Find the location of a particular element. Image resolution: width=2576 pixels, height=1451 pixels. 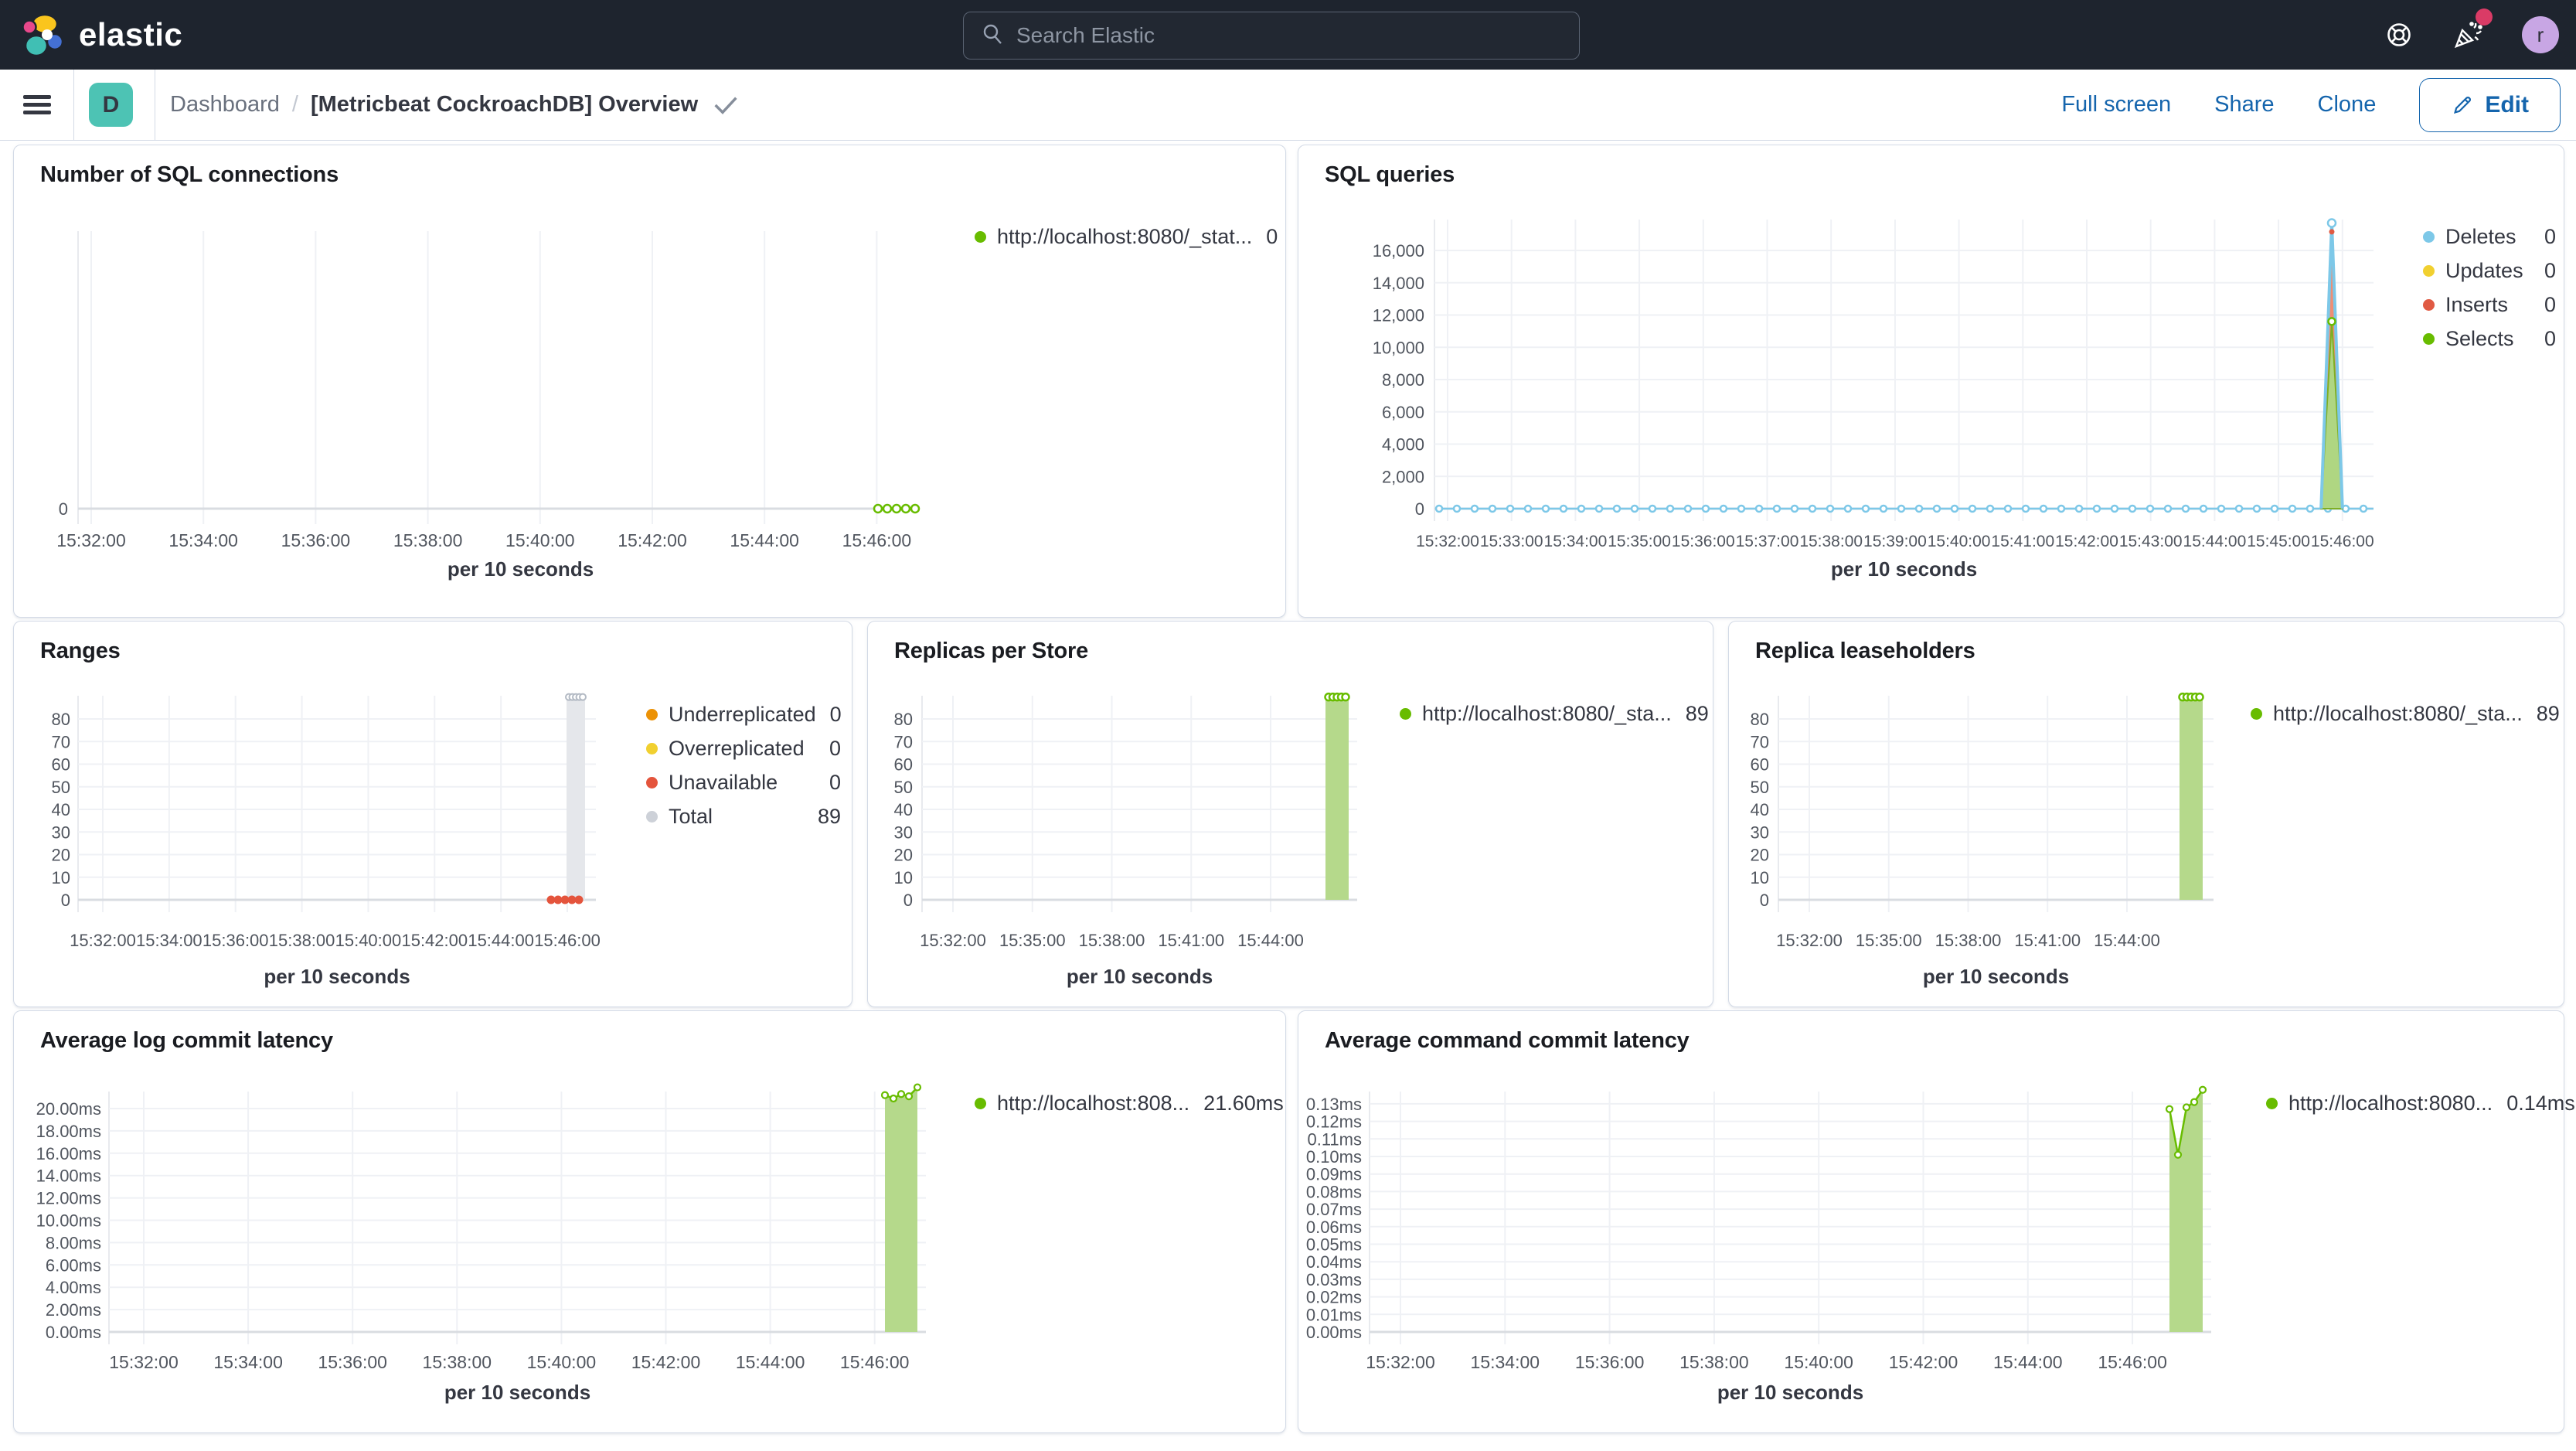

share-button: Share is located at coordinates (2244, 104).